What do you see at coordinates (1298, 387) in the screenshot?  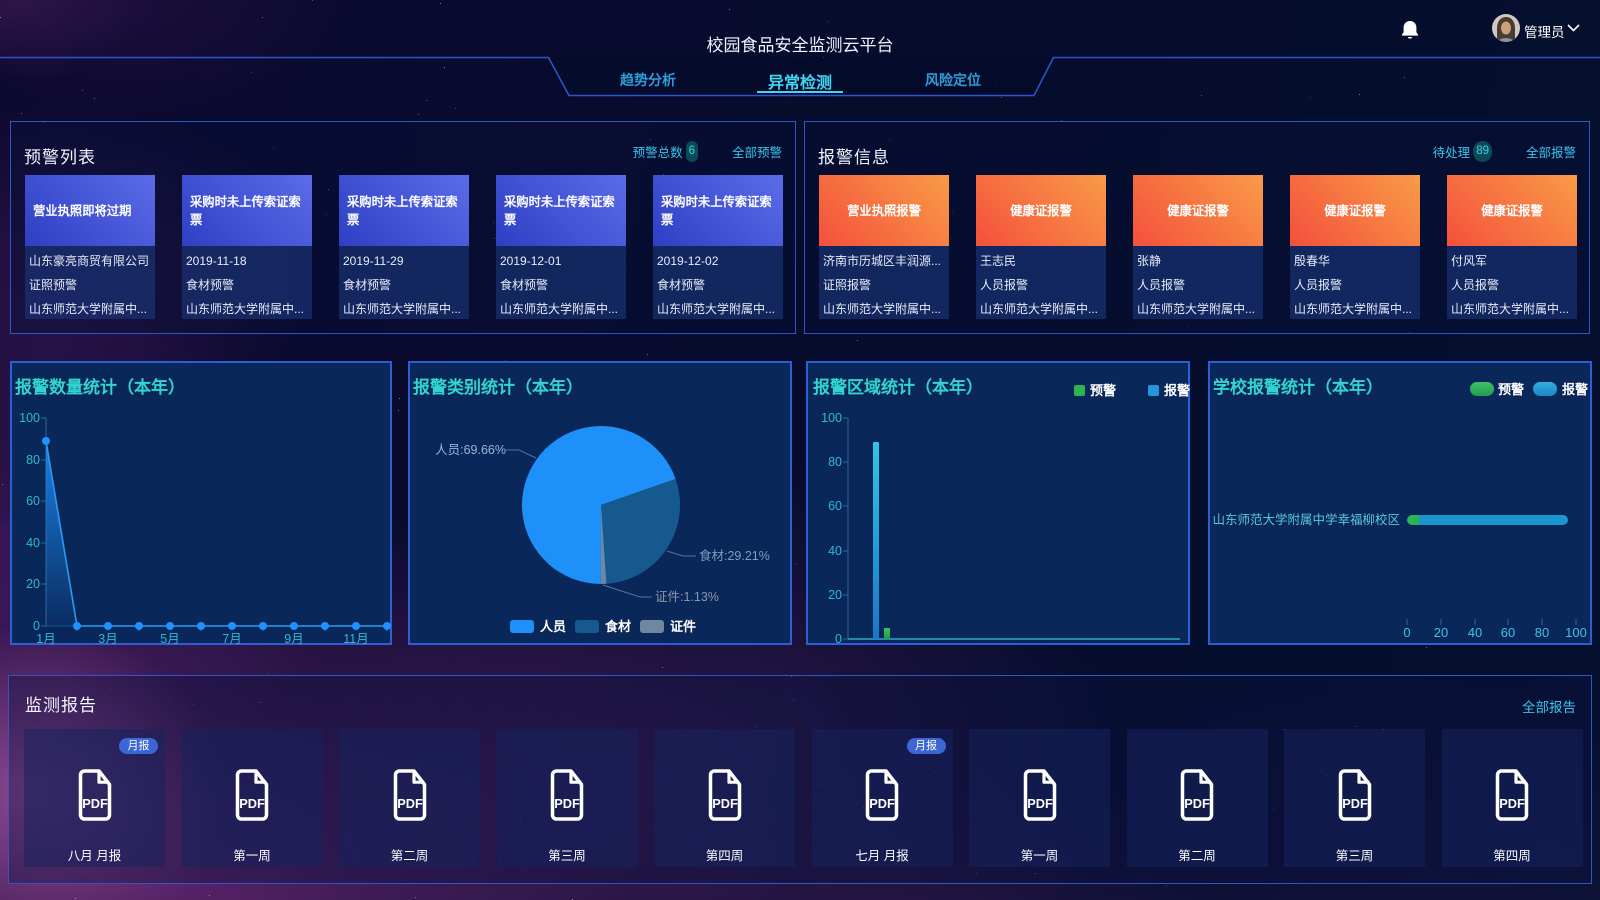 I see `svg-text: 学校报警统计（本年）` at bounding box center [1298, 387].